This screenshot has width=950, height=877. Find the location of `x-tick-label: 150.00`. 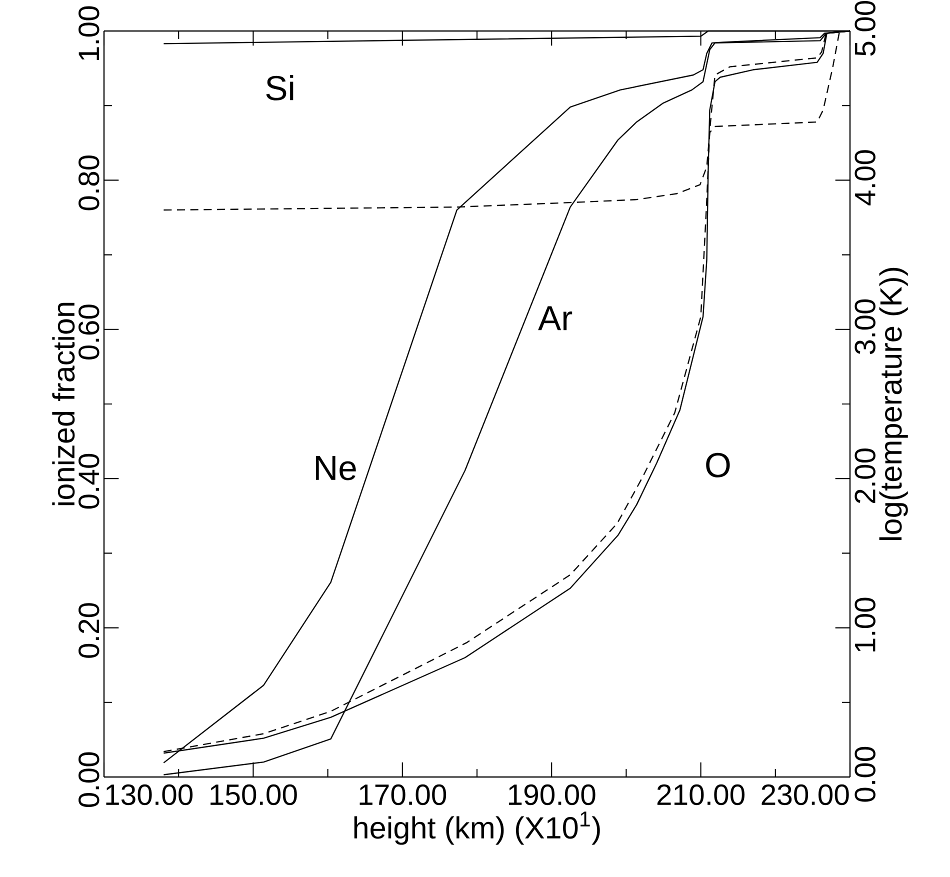

x-tick-label: 150.00 is located at coordinates (253, 795).